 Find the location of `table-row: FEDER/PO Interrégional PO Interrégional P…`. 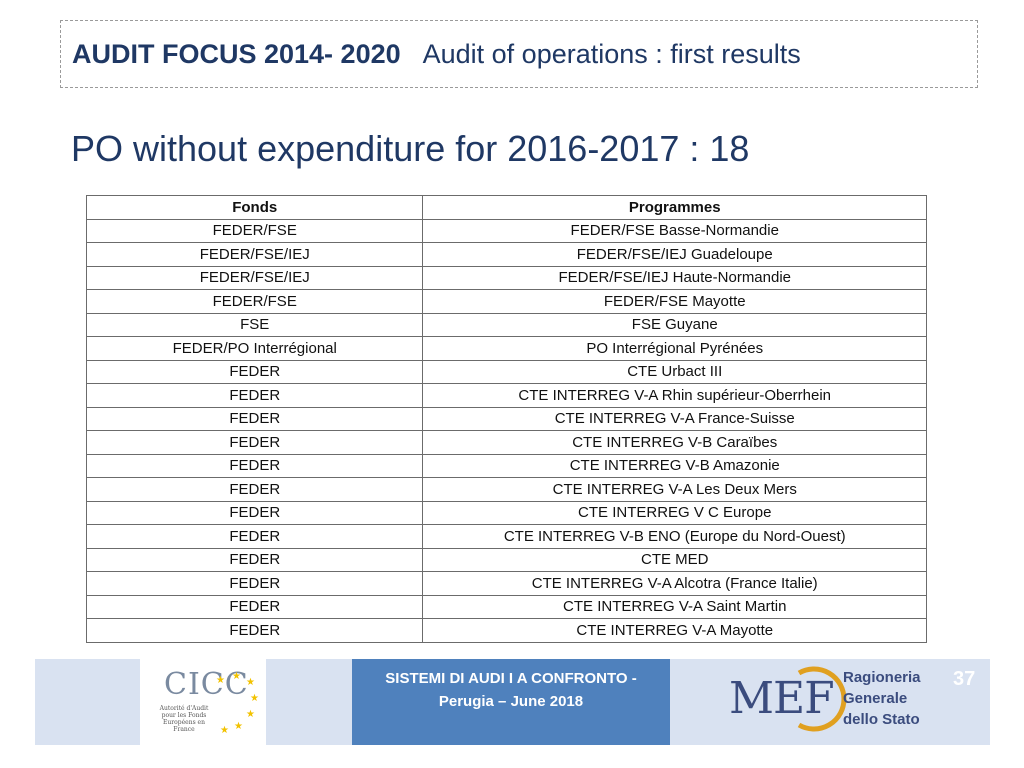

table-row: FEDER/PO Interrégional PO Interrégional P… is located at coordinates (506, 348).